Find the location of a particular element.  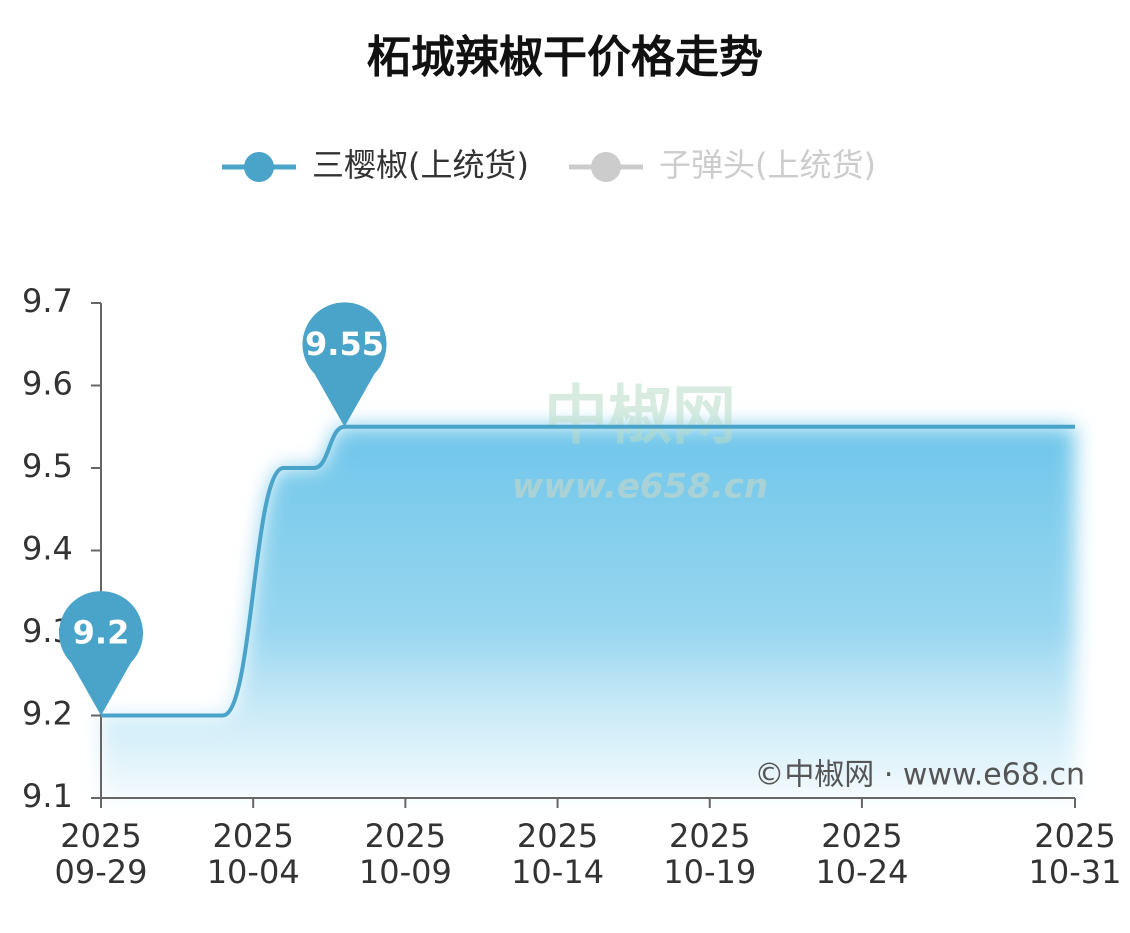

x-tick-label: 2025 10-04 is located at coordinates (253, 854).